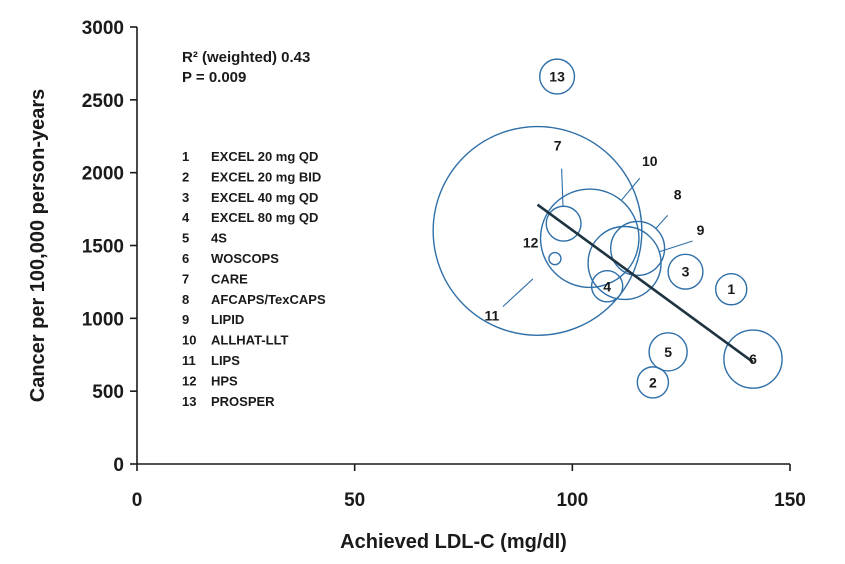 The height and width of the screenshot is (564, 845). I want to click on y-axis-title: Cancer per 100,000 person-years, so click(38, 246).